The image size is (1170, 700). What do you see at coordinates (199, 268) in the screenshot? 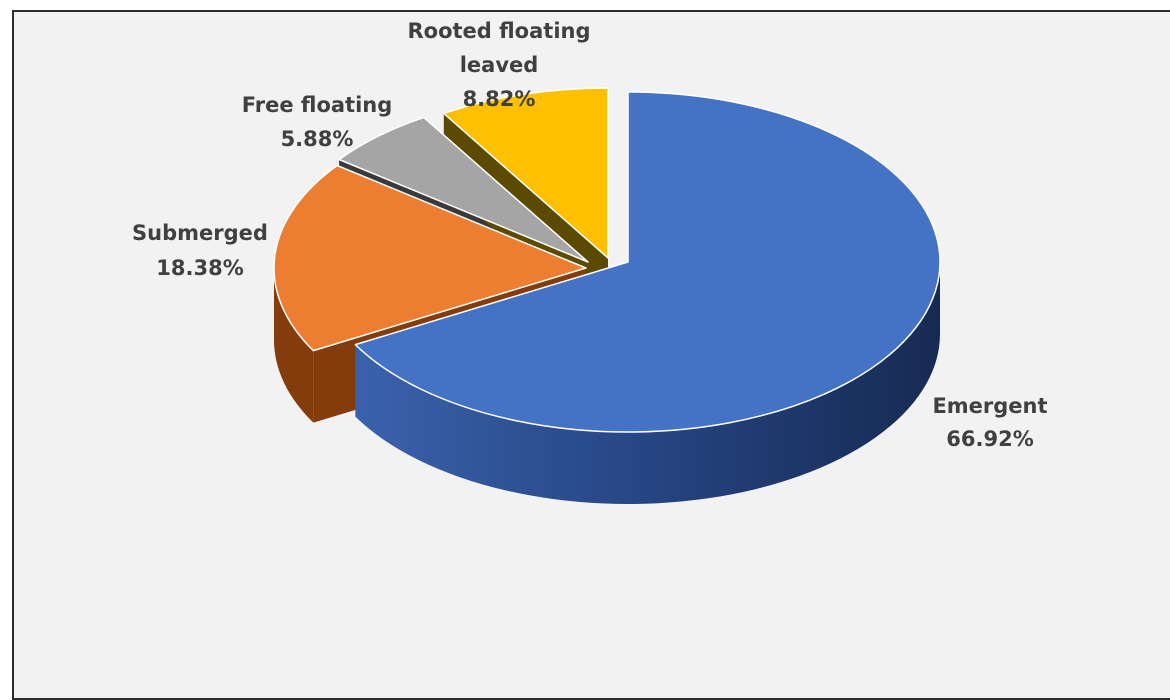
I see `slice-value-submerged: 18.38%` at bounding box center [199, 268].